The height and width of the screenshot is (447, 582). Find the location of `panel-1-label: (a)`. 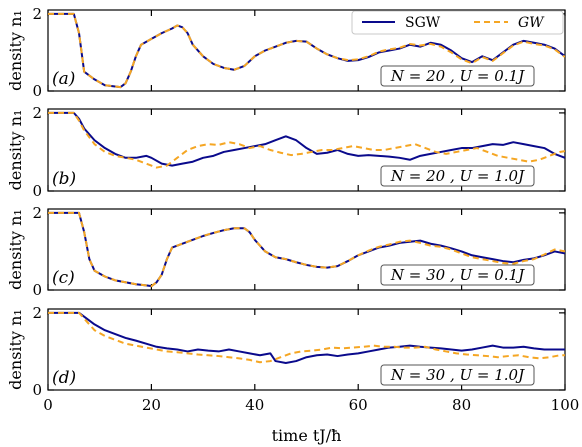

panel-1-label: (a) is located at coordinates (63, 79).